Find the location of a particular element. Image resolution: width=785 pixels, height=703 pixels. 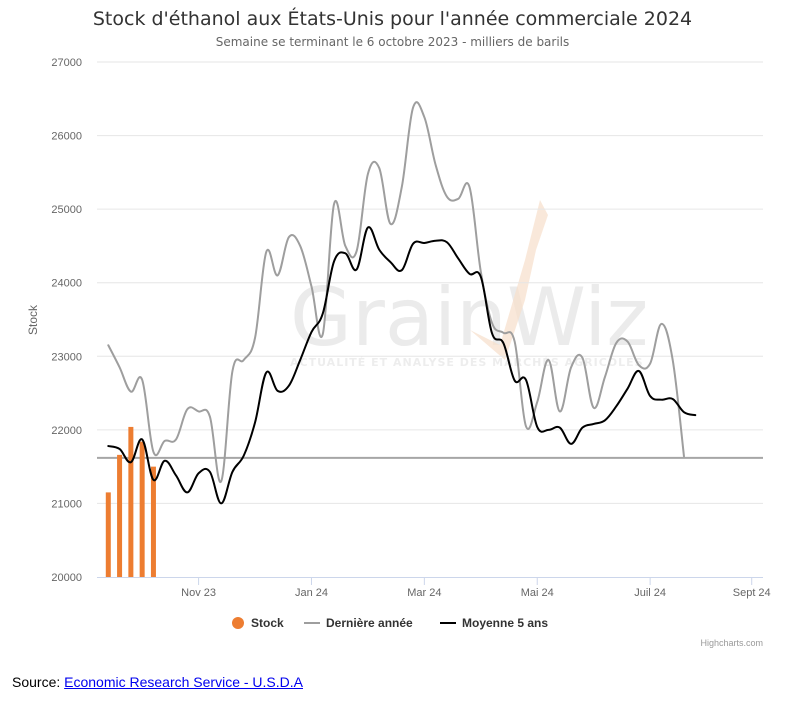

legend: Stock Dernière année Moyenne 5 ans is located at coordinates (390, 623).